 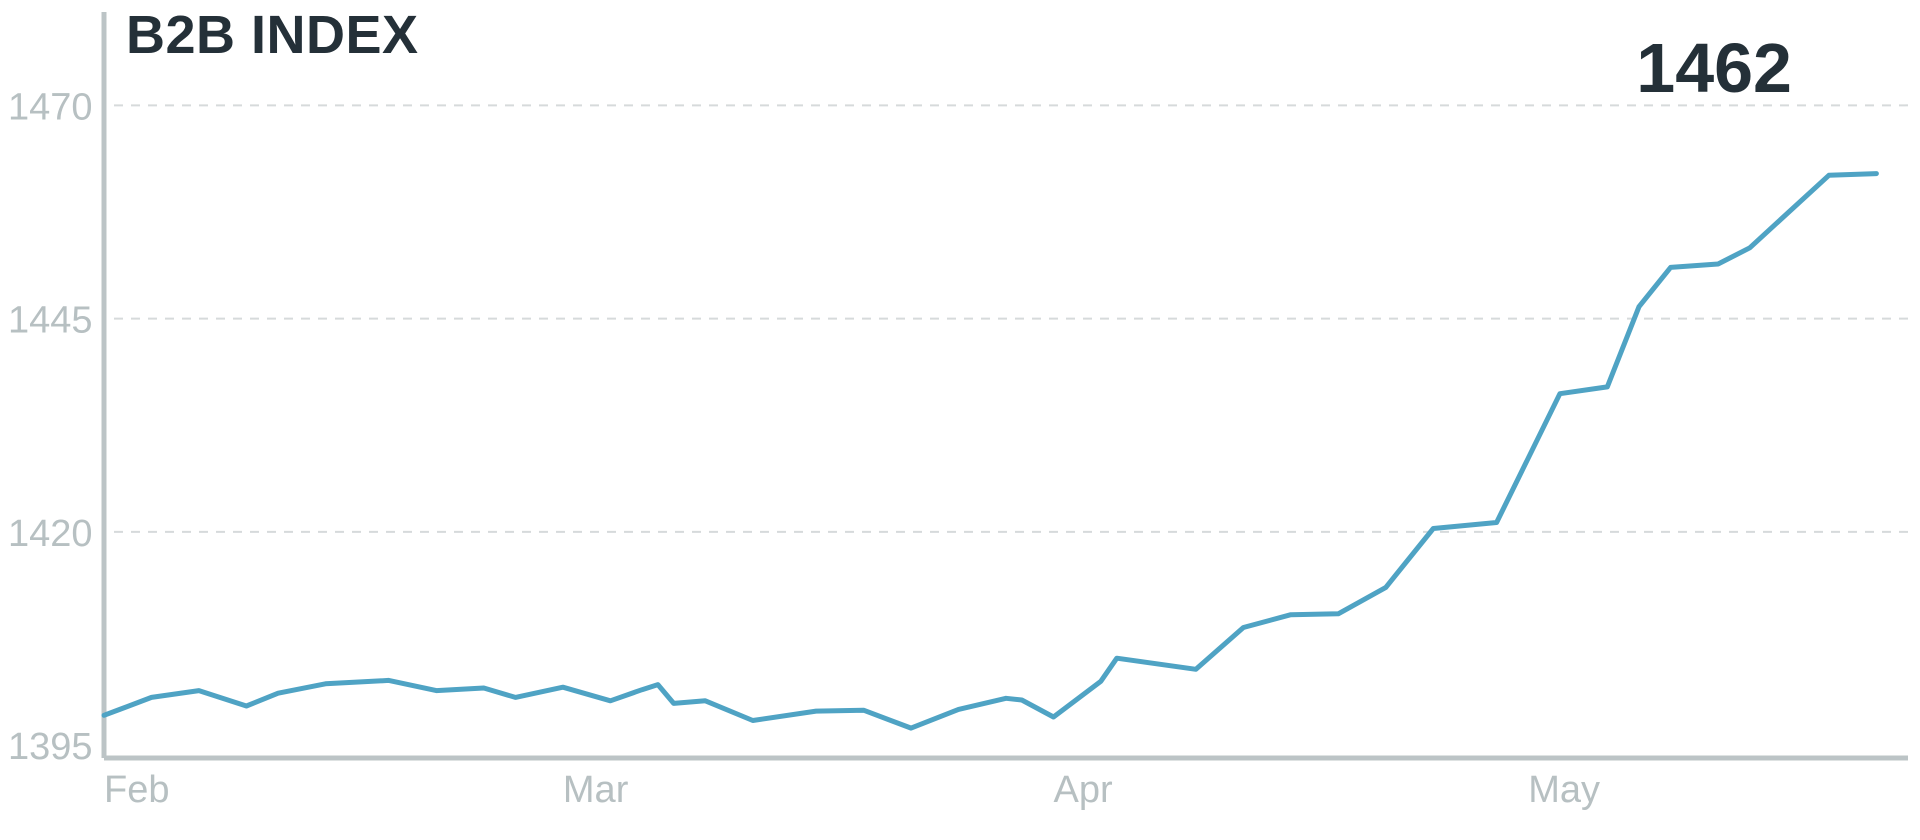 I want to click on latest-value: 1462, so click(x=1714, y=68).